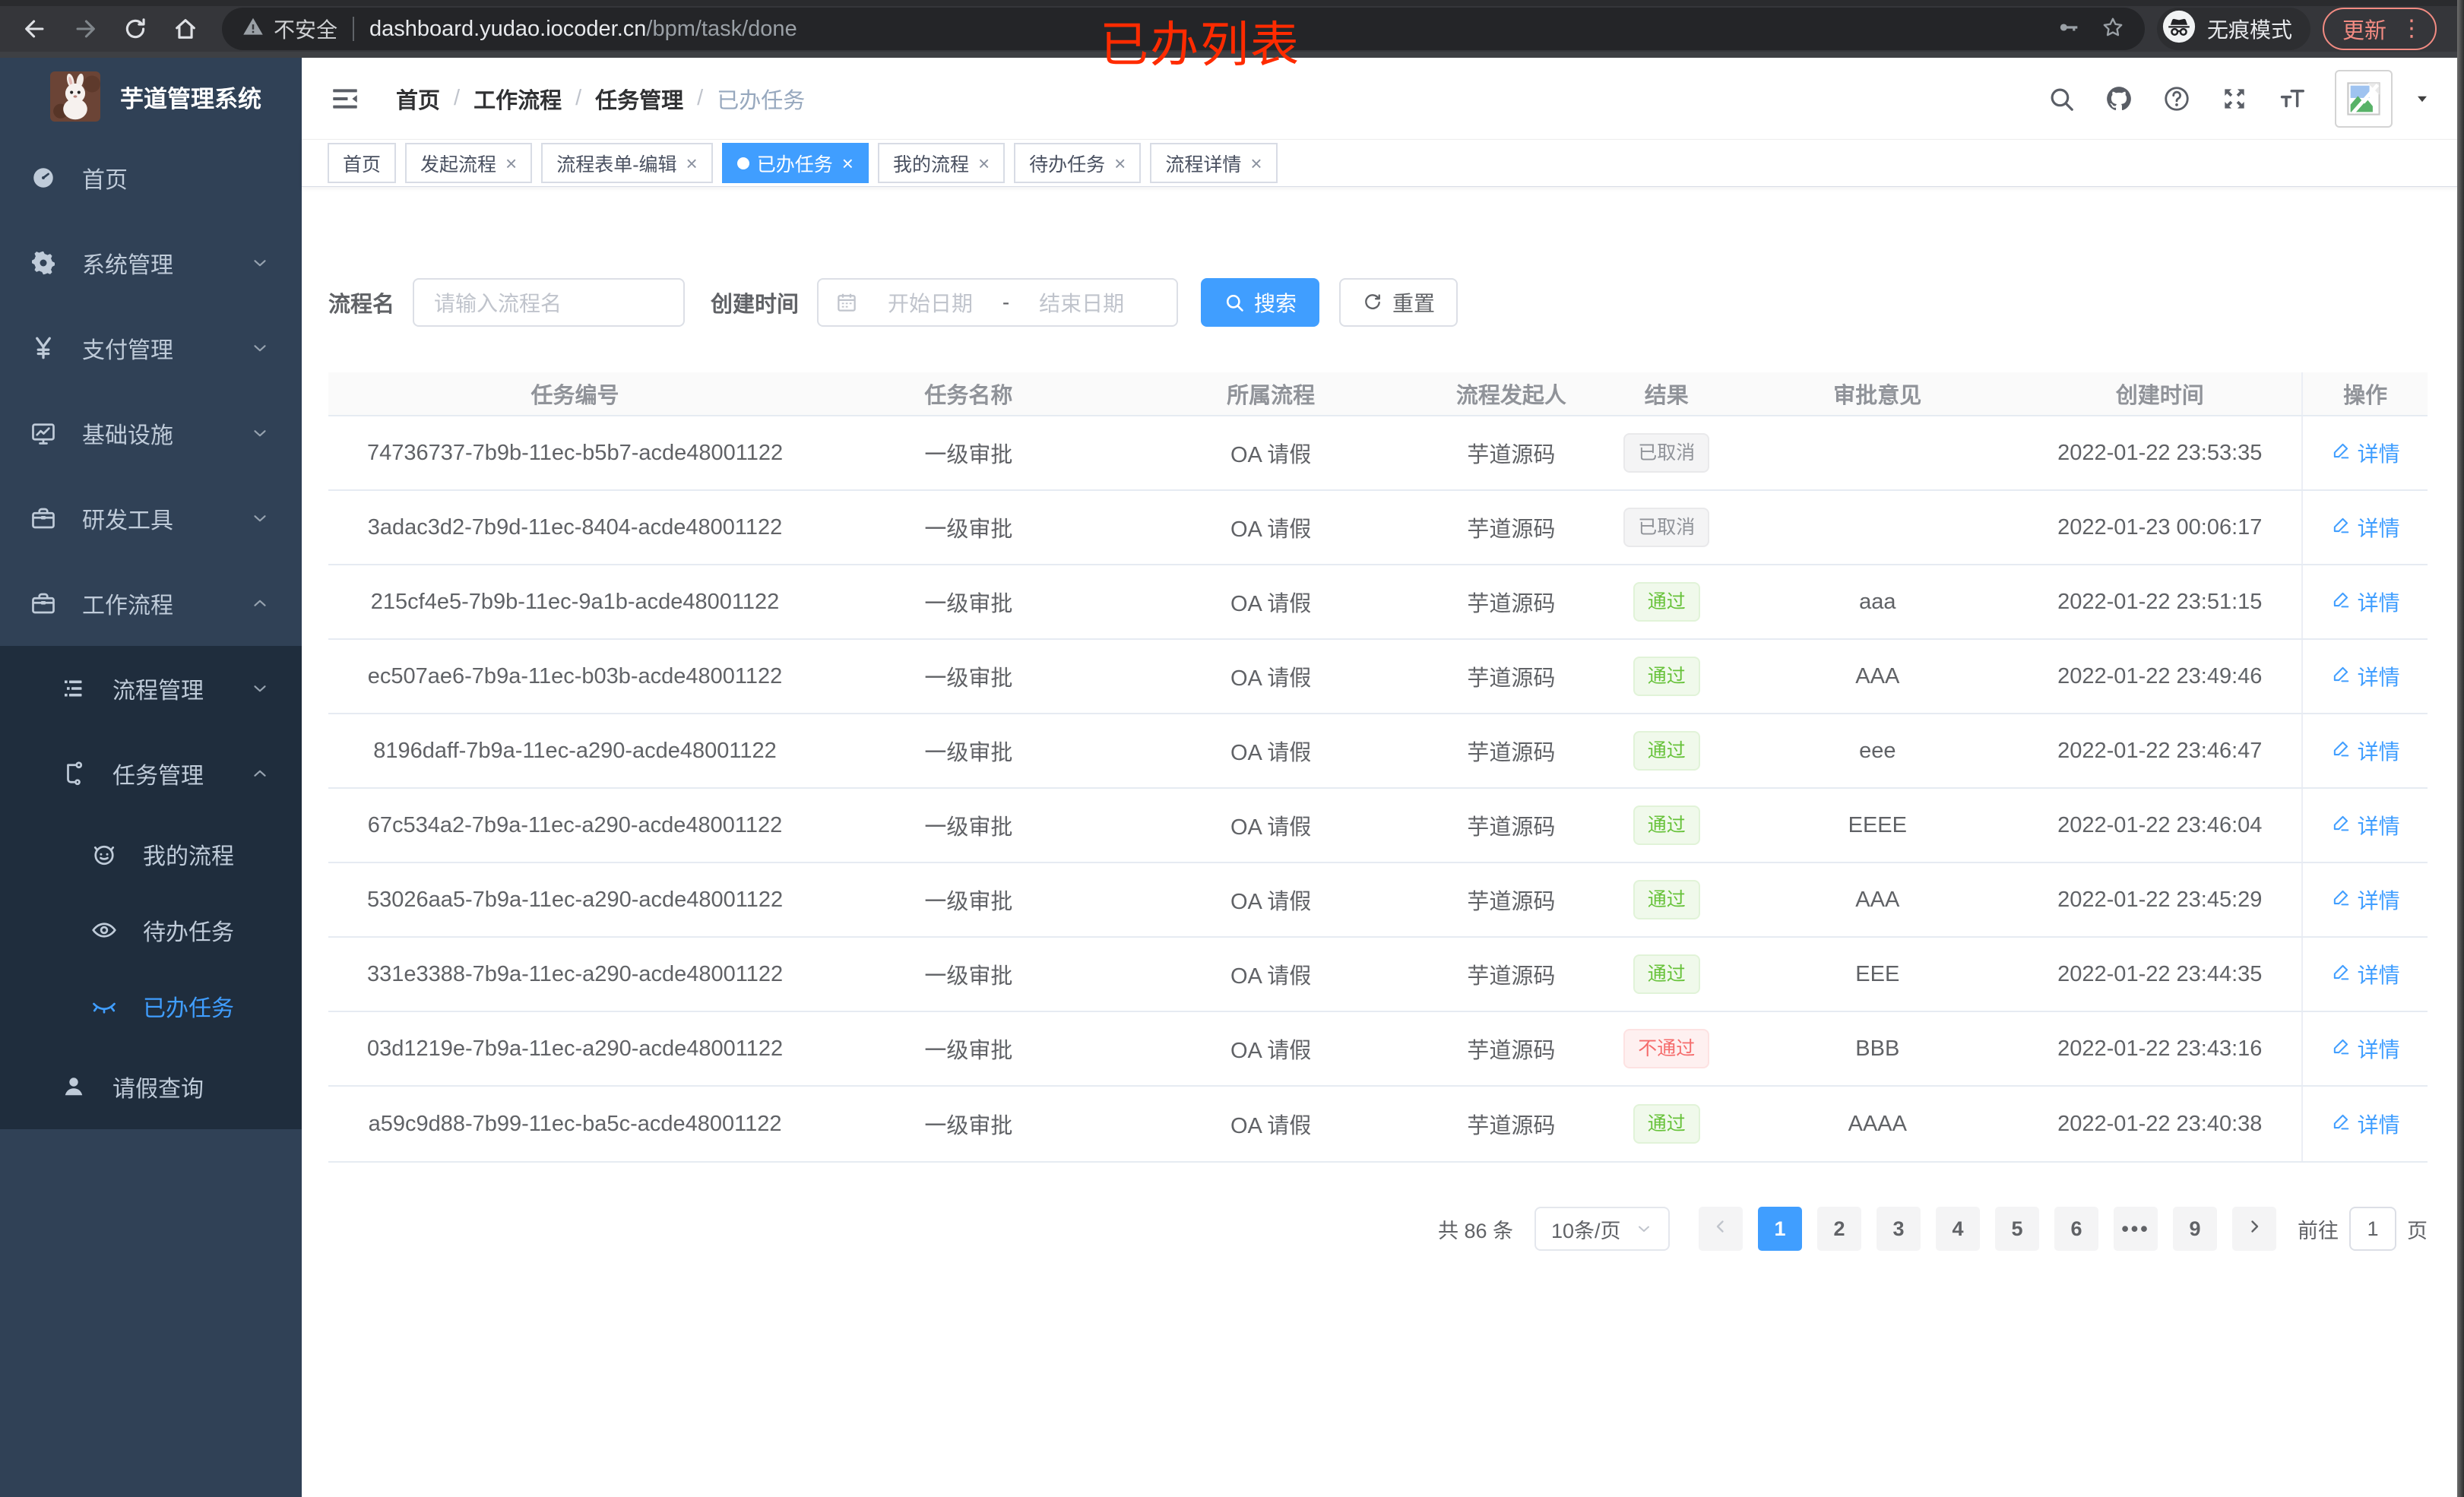 Image resolution: width=2464 pixels, height=1497 pixels. I want to click on cell-opinion: aaa, so click(1877, 601).